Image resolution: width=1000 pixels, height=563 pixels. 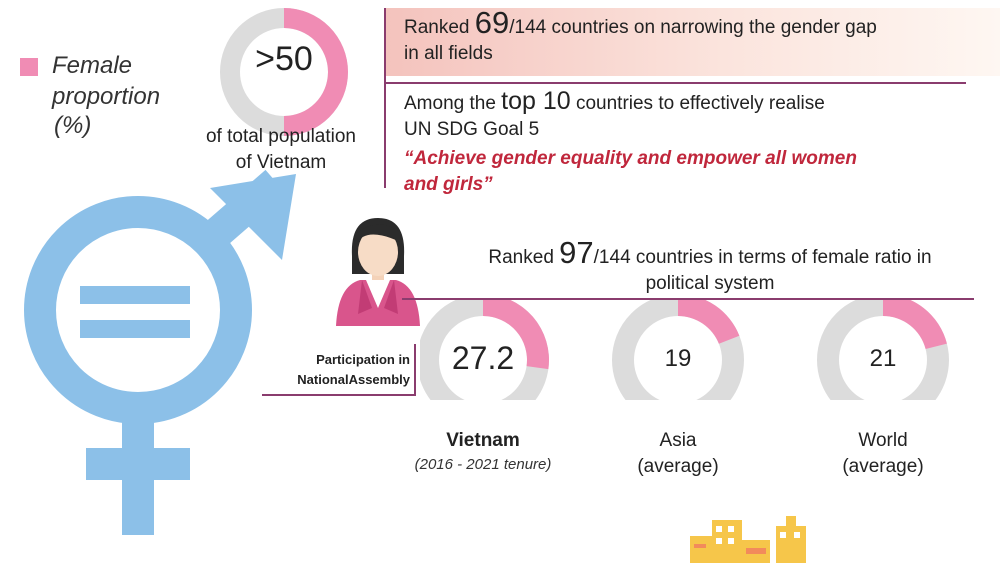 What do you see at coordinates (883, 358) in the screenshot?
I see `donut-value: 21` at bounding box center [883, 358].